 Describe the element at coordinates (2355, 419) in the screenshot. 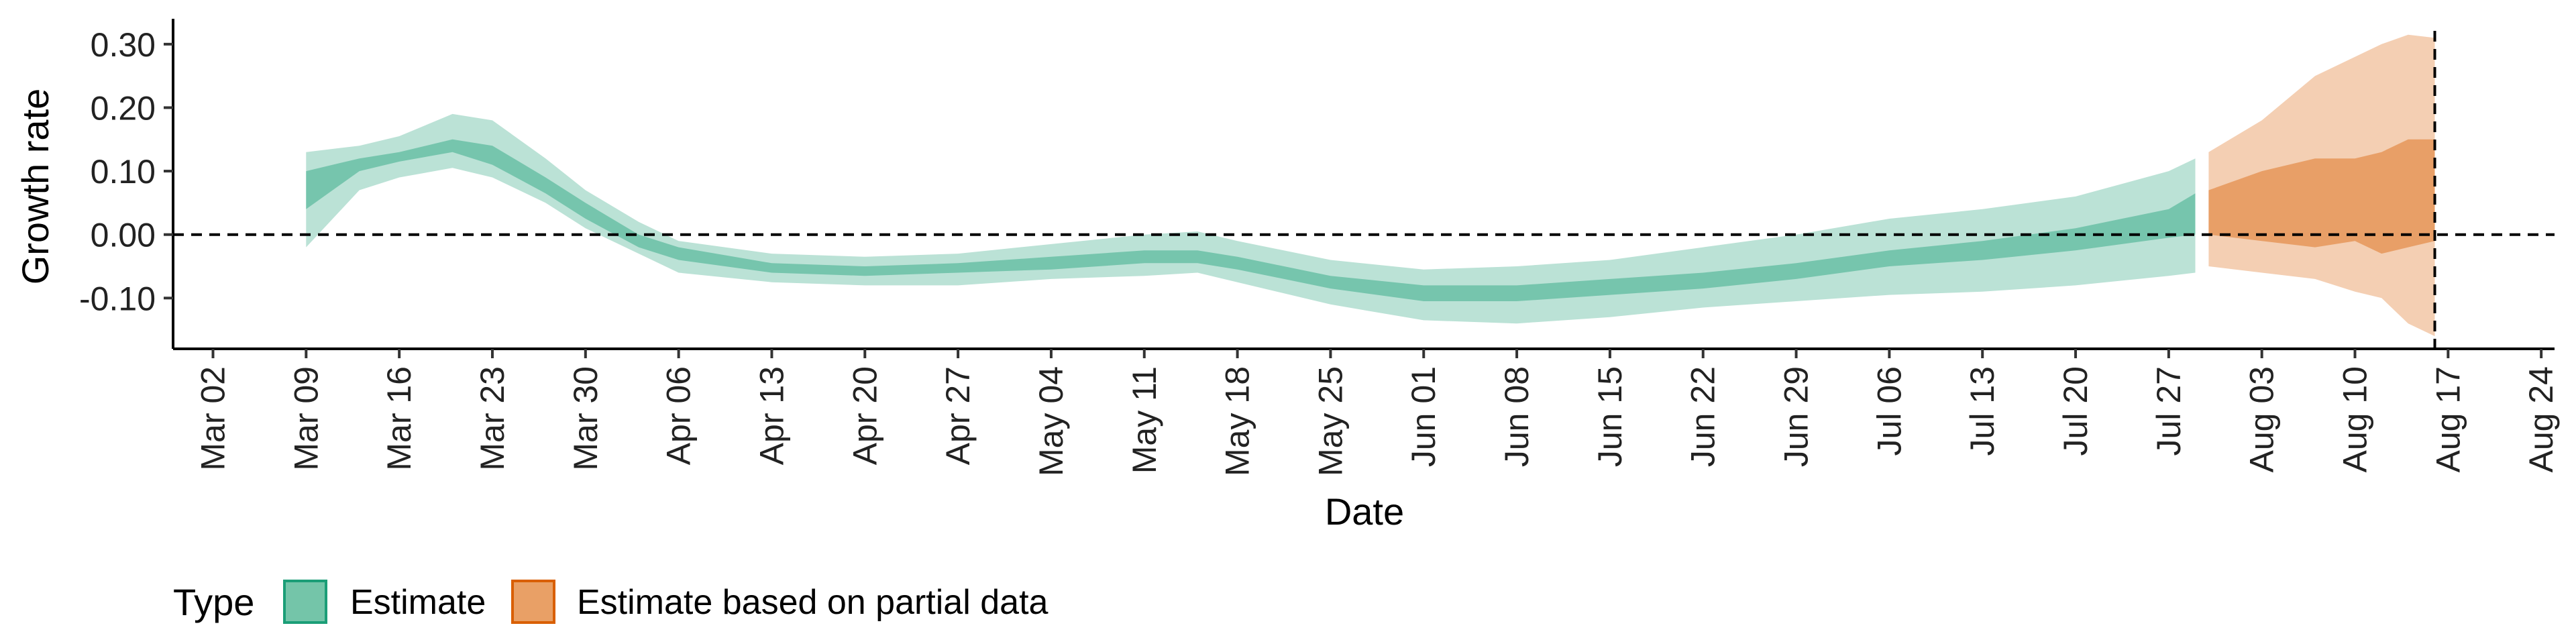

I see `x-tick-label: Aug 10` at that location.